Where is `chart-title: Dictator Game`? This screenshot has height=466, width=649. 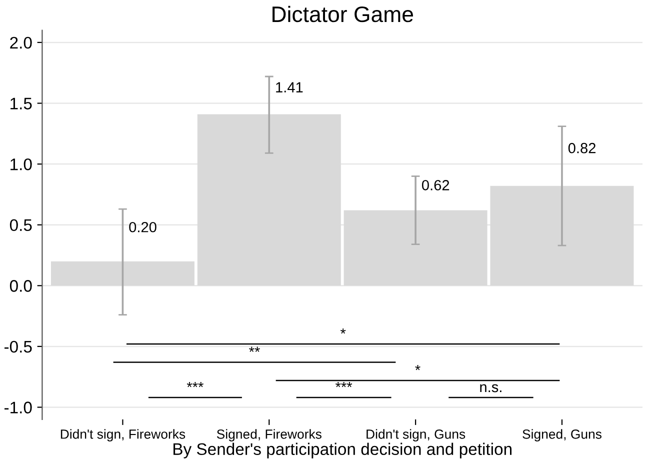
chart-title: Dictator Game is located at coordinates (342, 14).